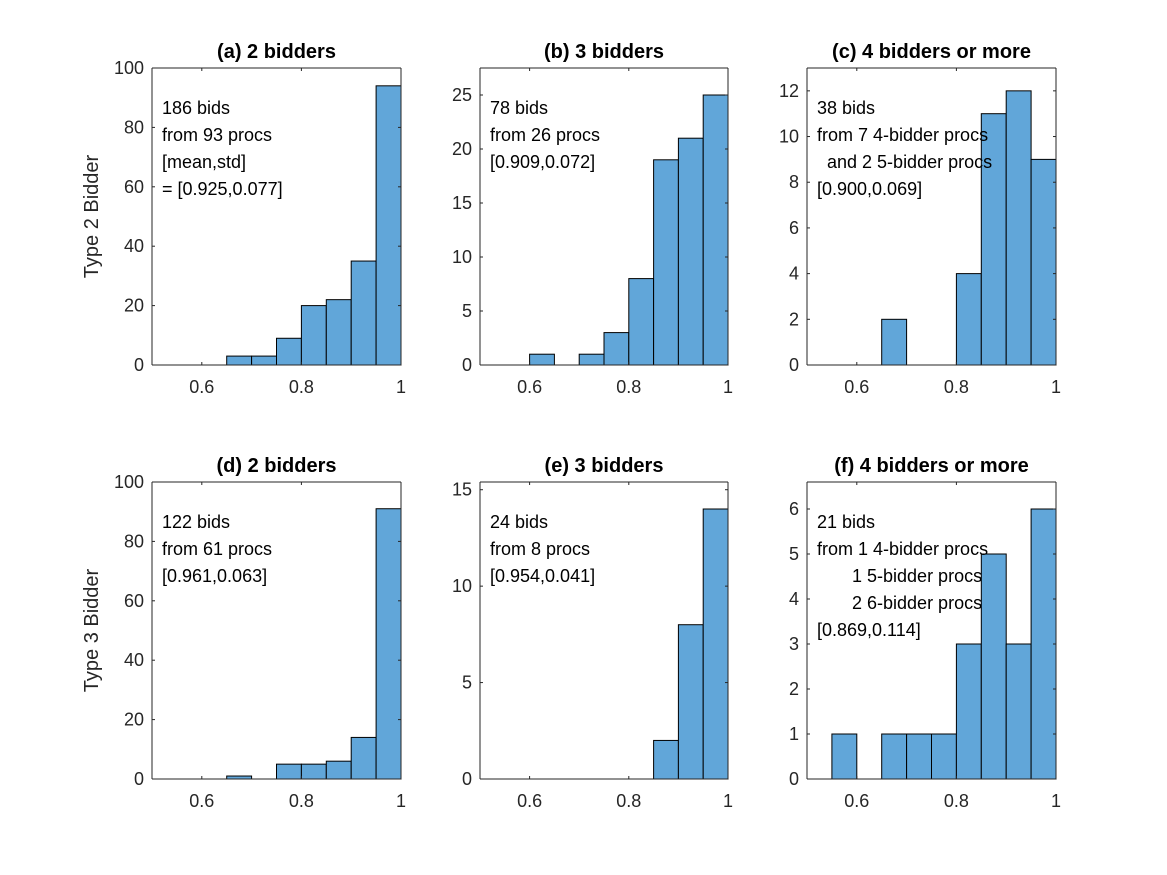 This screenshot has height=875, width=1167. What do you see at coordinates (542, 162) in the screenshot?
I see `annotation-line: [0.909,0.072]` at bounding box center [542, 162].